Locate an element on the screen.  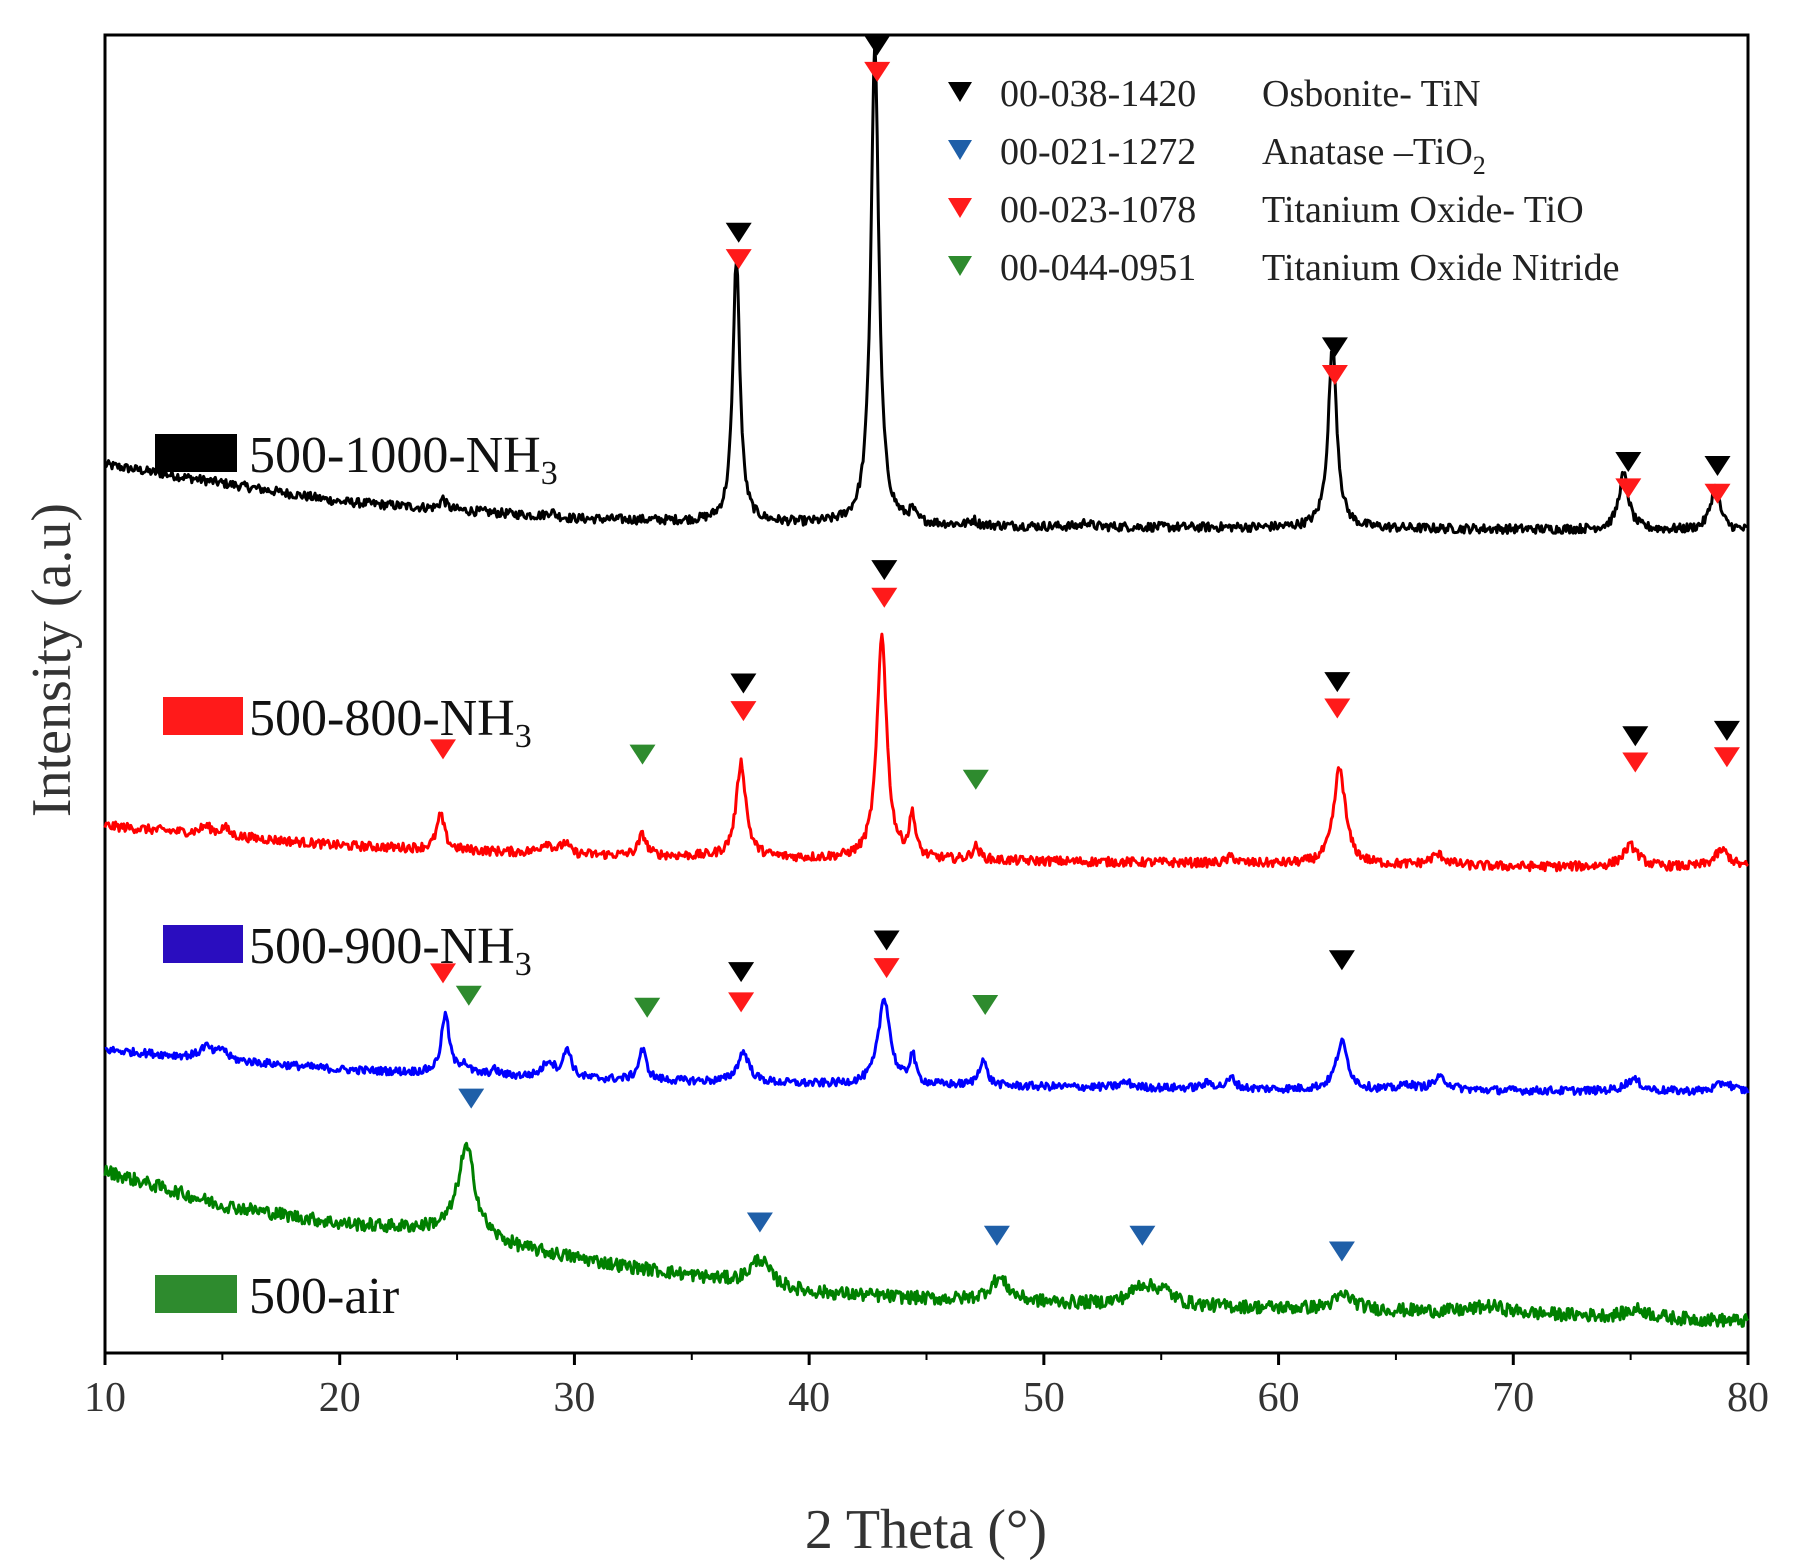
legend-item-anatase: 00-021-1272 Anatase –TiO2 is located at coordinates (1217, 155).